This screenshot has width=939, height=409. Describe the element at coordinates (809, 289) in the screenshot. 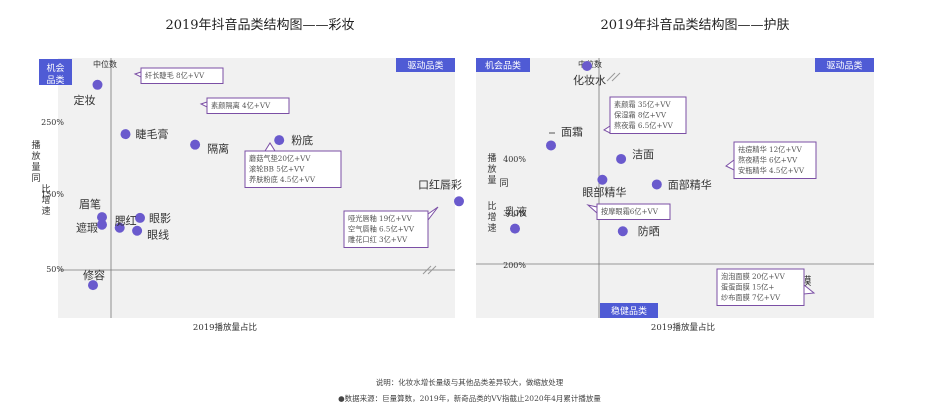

I see `callout-mask-pointer` at that location.